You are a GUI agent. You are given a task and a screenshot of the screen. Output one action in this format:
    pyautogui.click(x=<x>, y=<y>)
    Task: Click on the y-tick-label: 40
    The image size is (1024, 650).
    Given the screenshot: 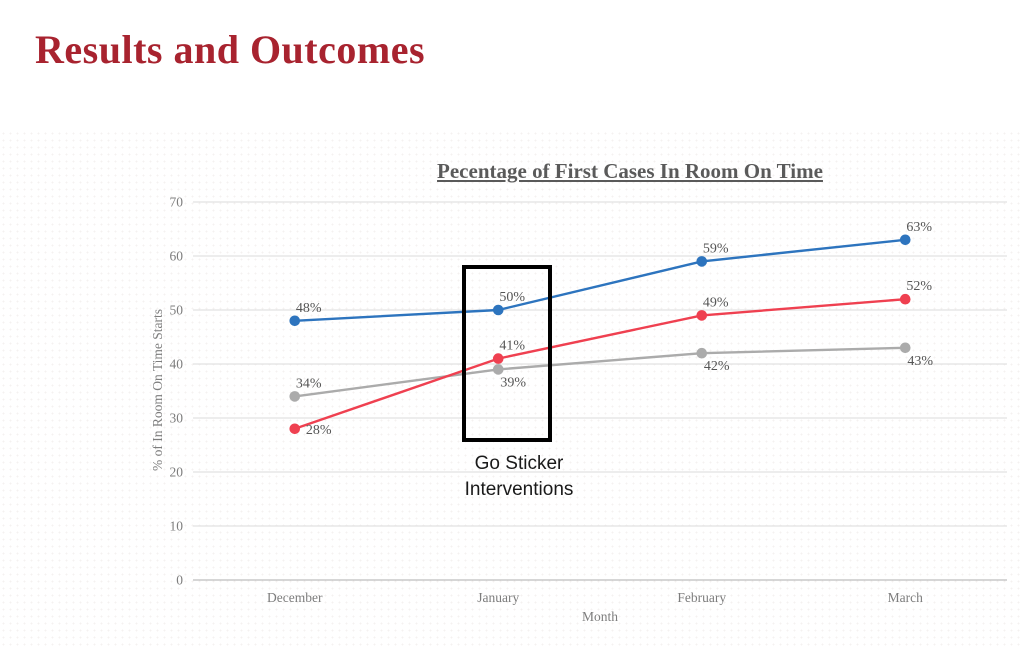 What is the action you would take?
    pyautogui.click(x=177, y=364)
    